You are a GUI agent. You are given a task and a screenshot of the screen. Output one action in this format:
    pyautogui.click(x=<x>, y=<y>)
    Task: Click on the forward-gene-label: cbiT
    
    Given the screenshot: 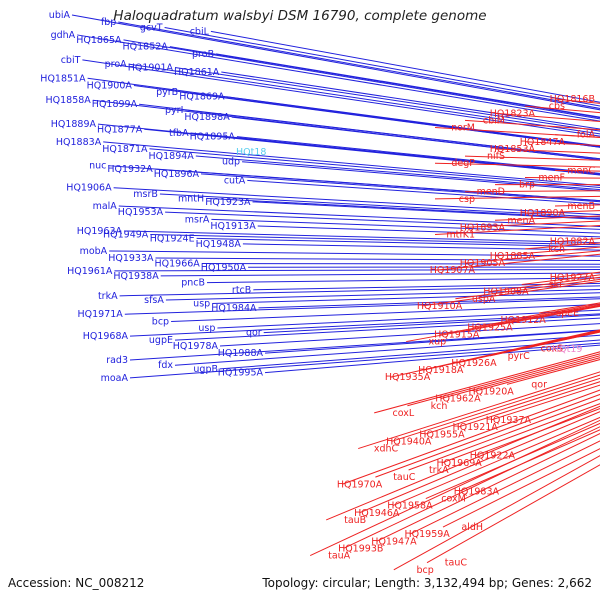 What is the action you would take?
    pyautogui.click(x=71, y=60)
    